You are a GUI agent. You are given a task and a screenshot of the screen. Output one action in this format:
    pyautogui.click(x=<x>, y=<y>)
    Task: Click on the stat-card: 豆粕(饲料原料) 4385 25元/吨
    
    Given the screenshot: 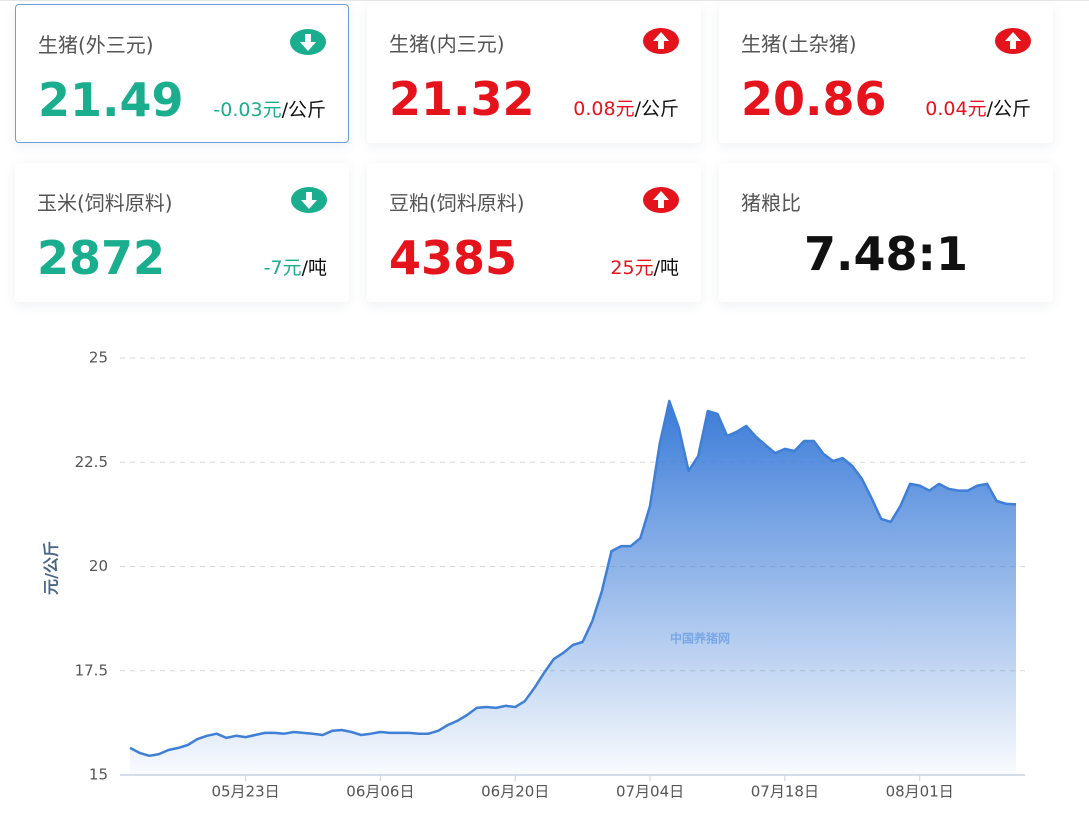 What is the action you would take?
    pyautogui.click(x=534, y=232)
    